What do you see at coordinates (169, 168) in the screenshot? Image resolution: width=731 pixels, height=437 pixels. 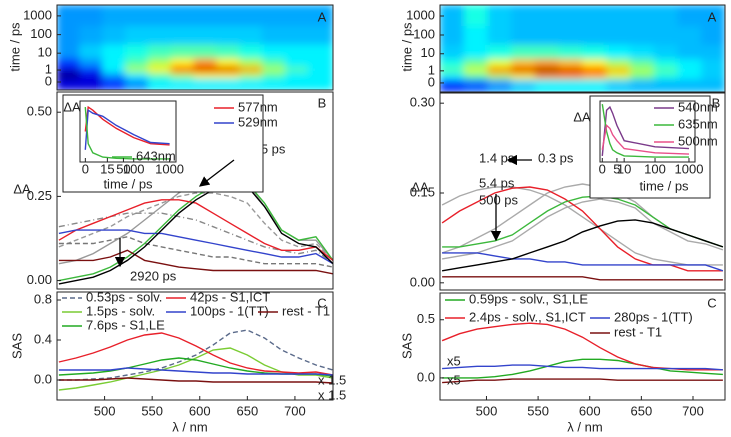 I see `x-tick-label: 1000` at bounding box center [169, 168].